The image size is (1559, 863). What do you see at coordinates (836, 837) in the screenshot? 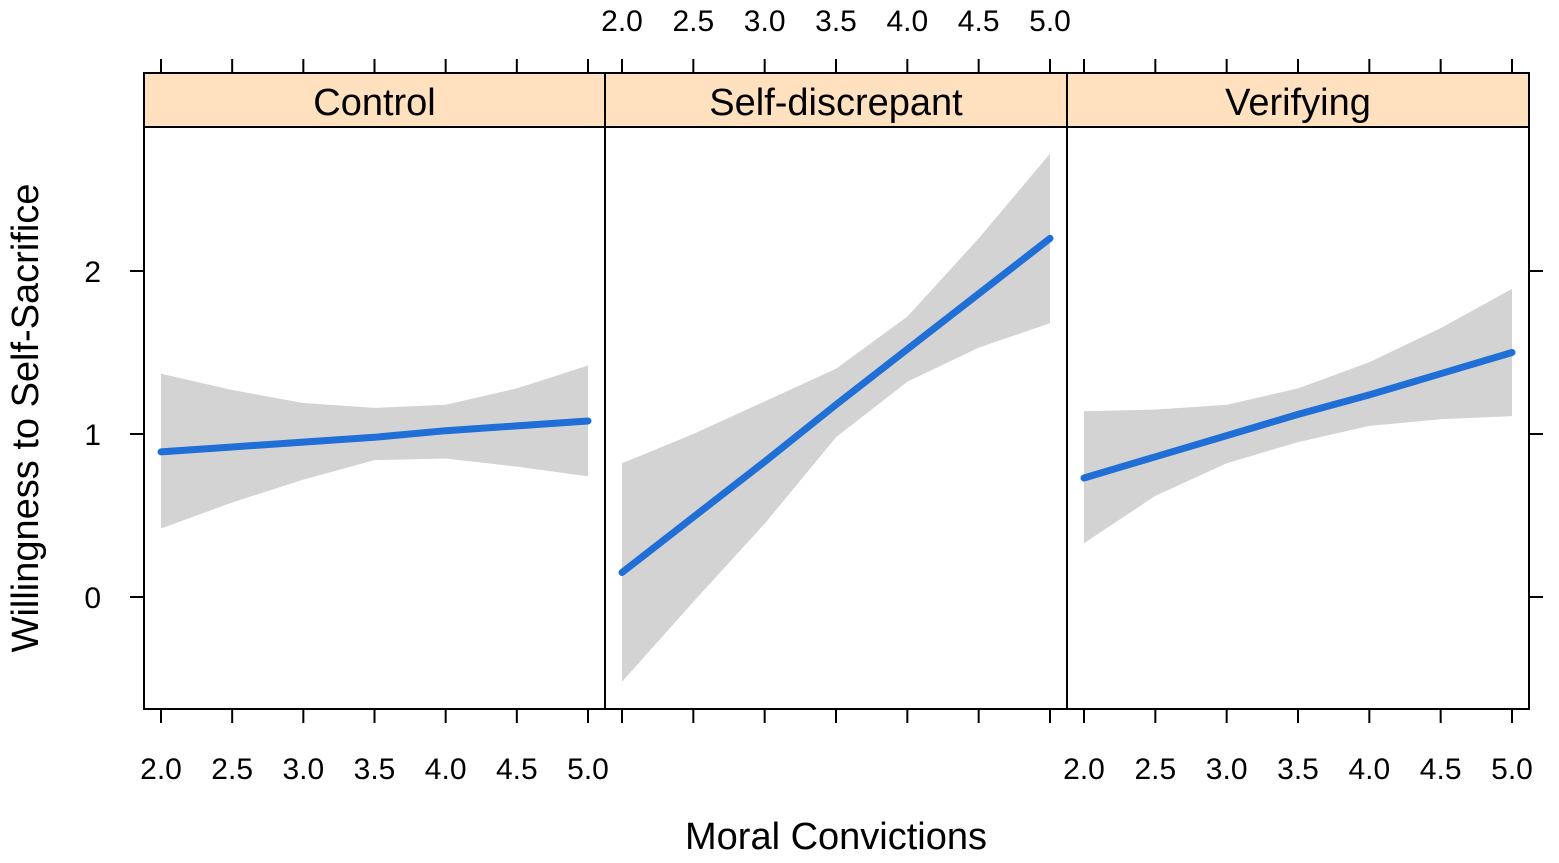
I see `x-axis-title: Moral Convictions` at bounding box center [836, 837].